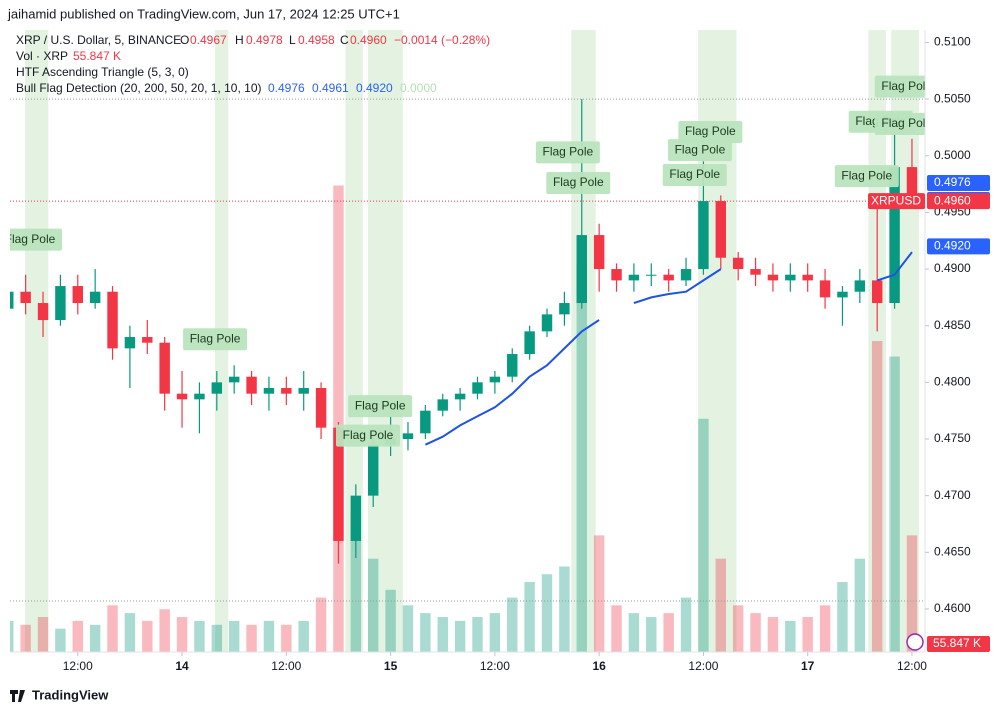 The height and width of the screenshot is (717, 1000). I want to click on footer-brand: TradingView, so click(70, 694).